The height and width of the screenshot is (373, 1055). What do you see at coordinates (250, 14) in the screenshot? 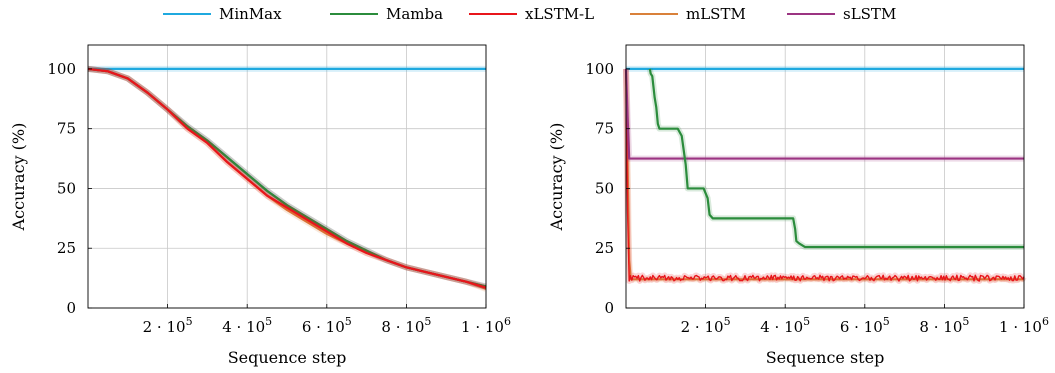
I see `legend-label-minmax: MinMax` at bounding box center [250, 14].